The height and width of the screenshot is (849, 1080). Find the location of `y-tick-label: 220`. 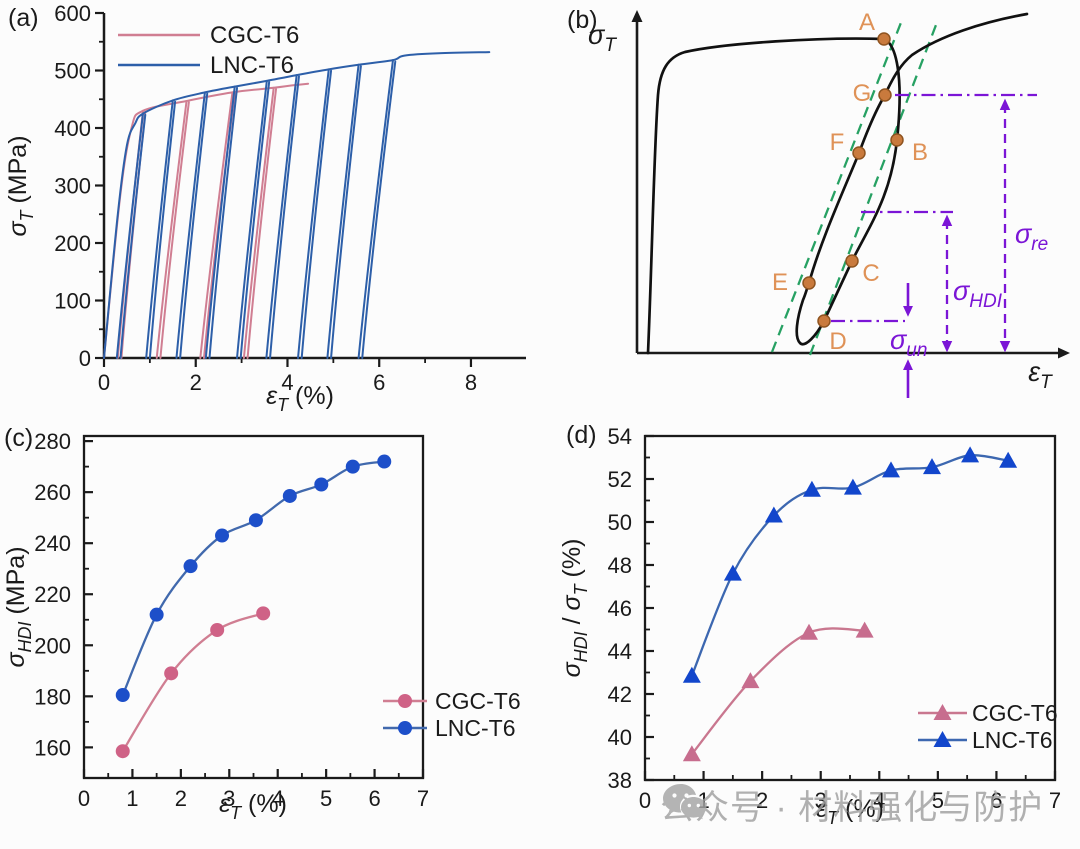

y-tick-label: 220 is located at coordinates (52, 594).